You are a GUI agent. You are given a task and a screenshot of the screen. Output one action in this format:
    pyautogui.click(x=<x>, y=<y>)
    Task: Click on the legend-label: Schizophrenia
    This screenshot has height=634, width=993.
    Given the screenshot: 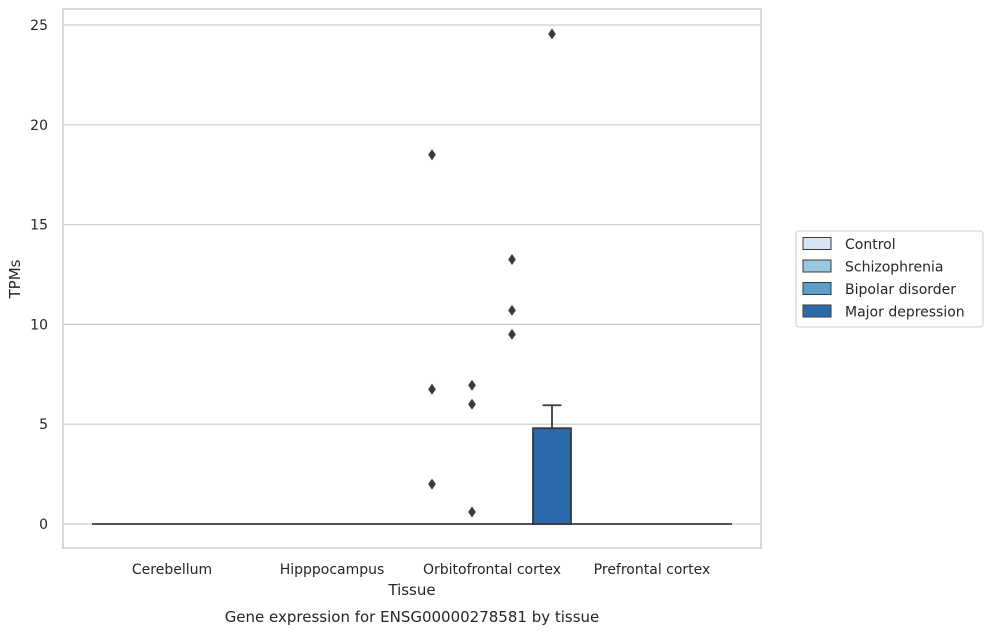 What is the action you would take?
    pyautogui.click(x=894, y=268)
    